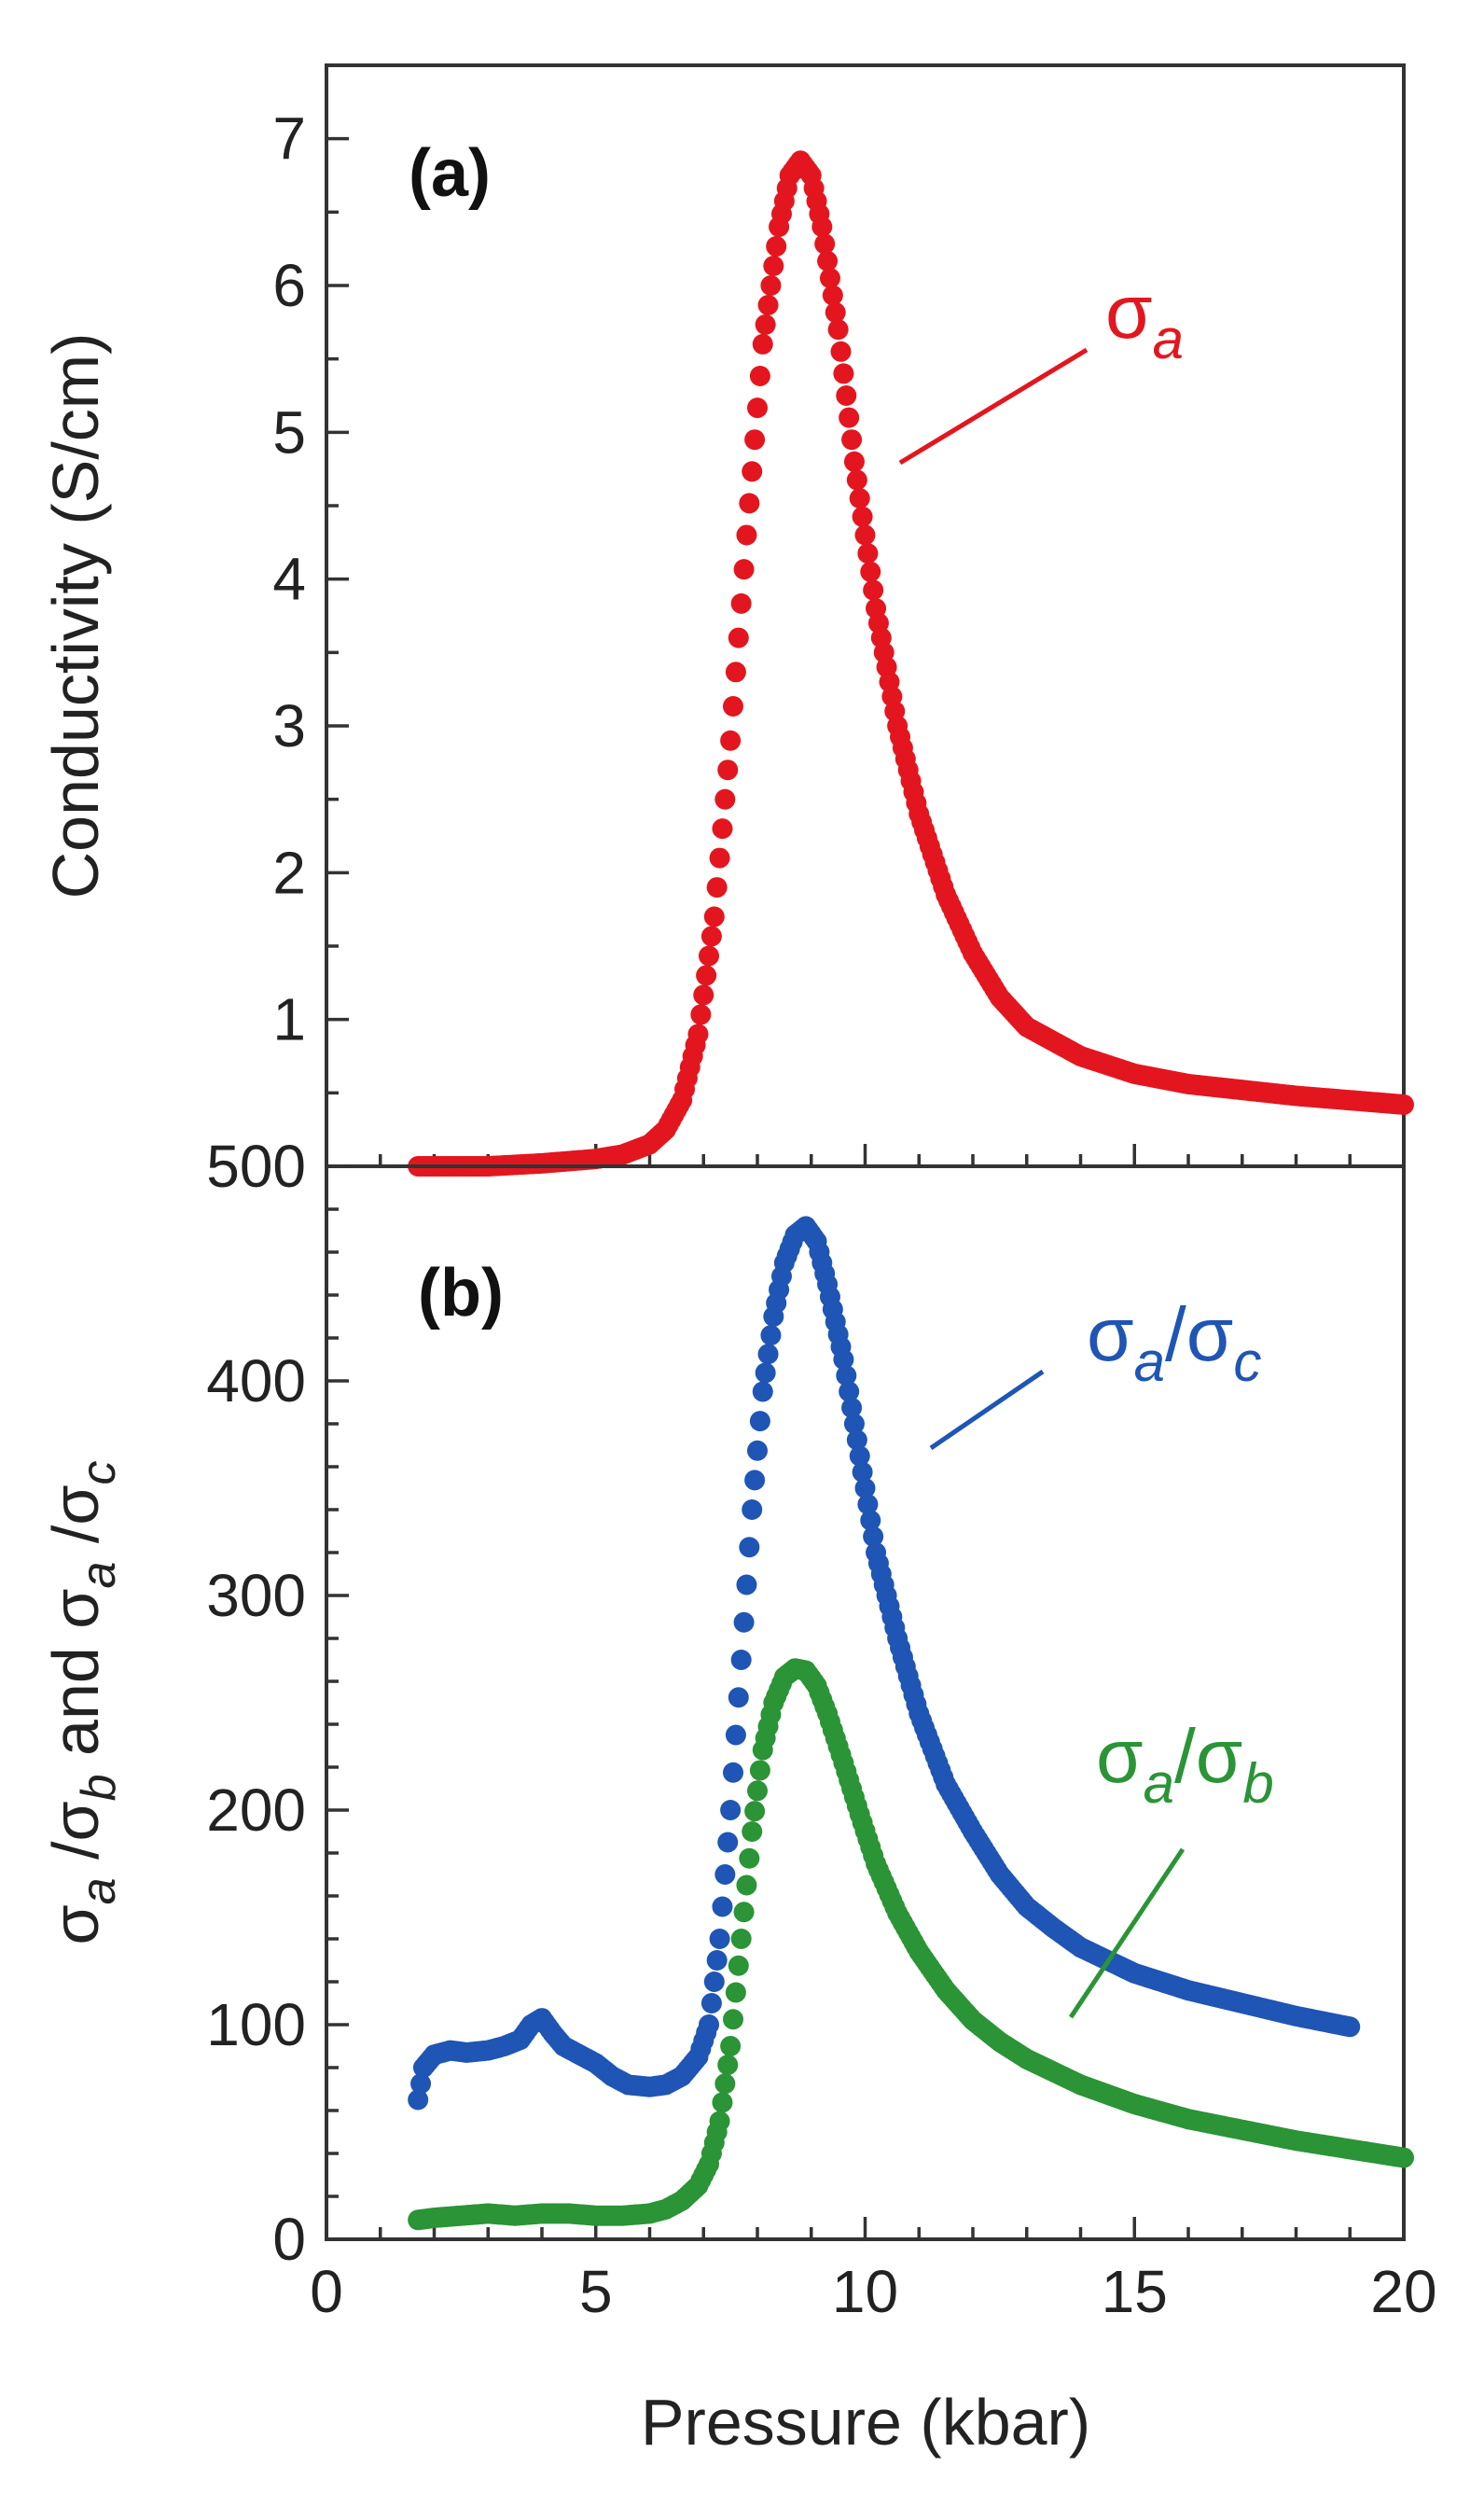 This screenshot has width=1484, height=2494. What do you see at coordinates (256, 1380) in the screenshot?
I see `panel-b-y-tick-label: 400` at bounding box center [256, 1380].